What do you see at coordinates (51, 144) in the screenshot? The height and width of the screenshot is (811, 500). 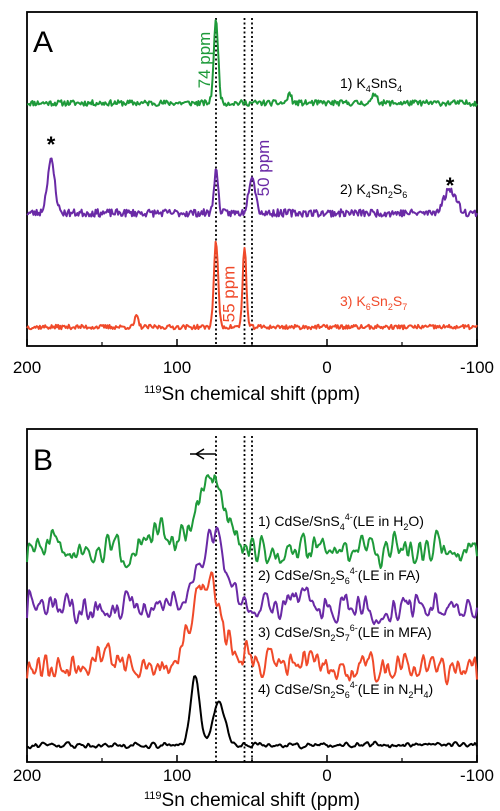 I see `peak-asterisk-3: *` at bounding box center [51, 144].